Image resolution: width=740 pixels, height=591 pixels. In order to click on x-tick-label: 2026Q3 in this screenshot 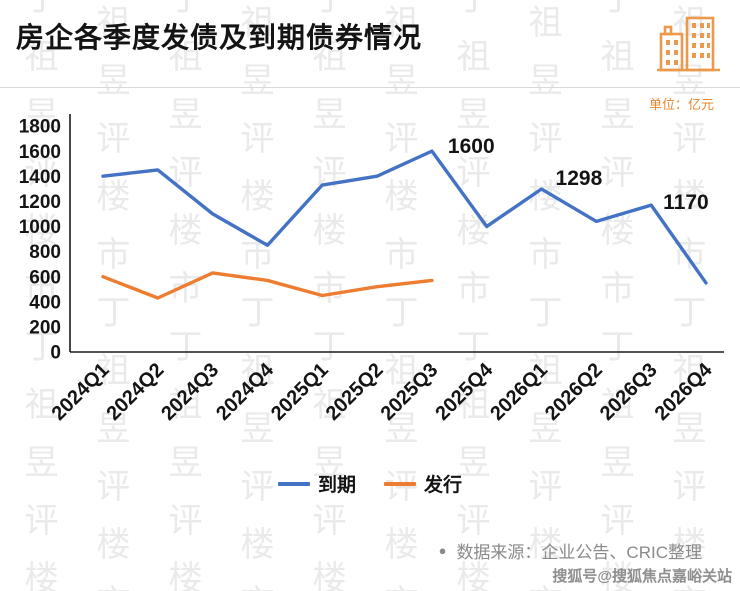, I will do `click(629, 392)`.